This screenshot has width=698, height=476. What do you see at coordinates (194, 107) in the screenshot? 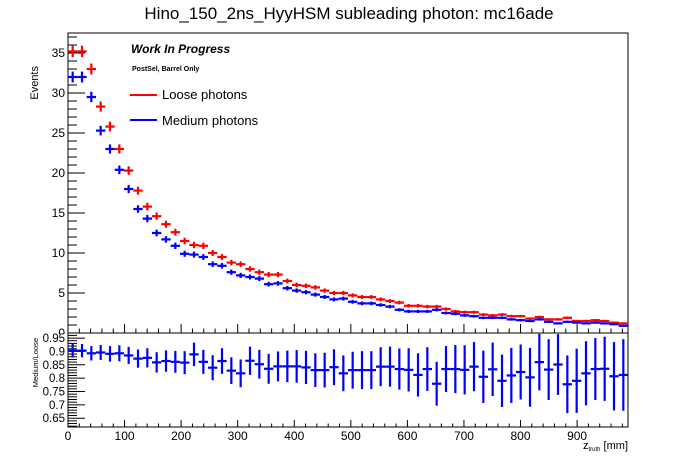
I see `legend: Loose photons Medium photons` at bounding box center [194, 107].